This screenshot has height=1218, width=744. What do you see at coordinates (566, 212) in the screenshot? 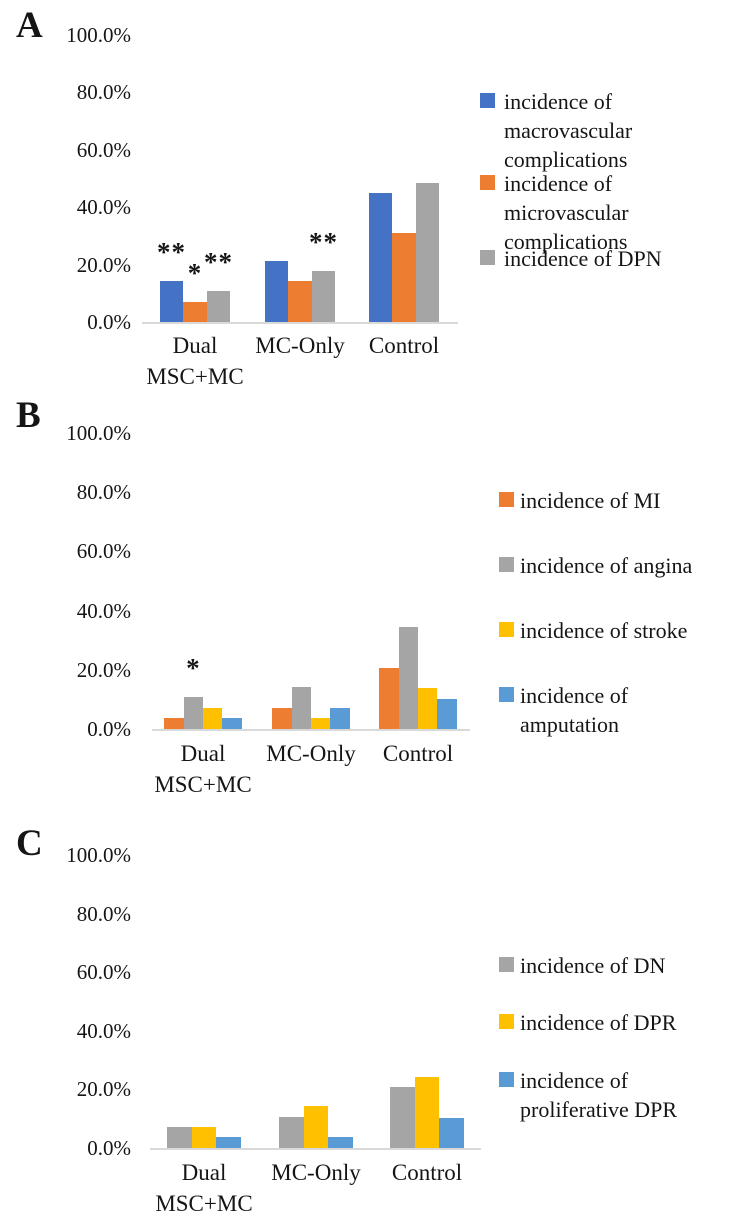
I see `legend-item-label: microvascular` at bounding box center [566, 212].